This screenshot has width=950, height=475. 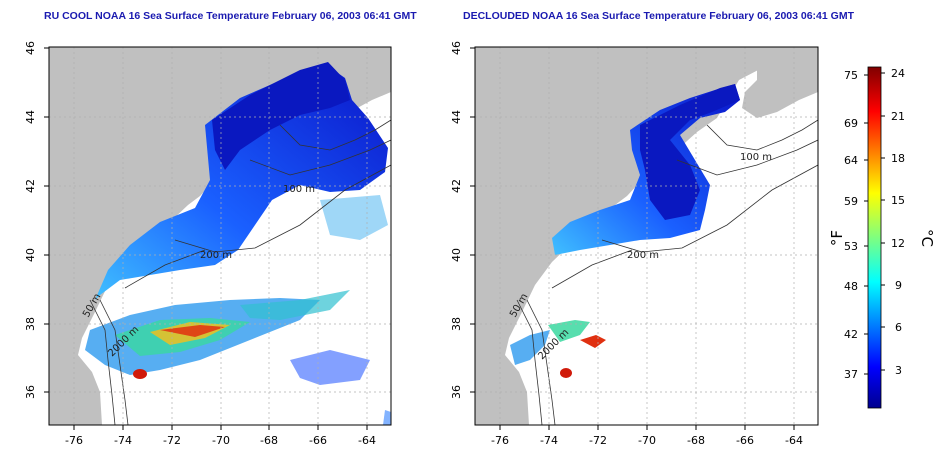 What do you see at coordinates (851, 75) in the screenshot?
I see `colorbar-f-tick: 75` at bounding box center [851, 75].